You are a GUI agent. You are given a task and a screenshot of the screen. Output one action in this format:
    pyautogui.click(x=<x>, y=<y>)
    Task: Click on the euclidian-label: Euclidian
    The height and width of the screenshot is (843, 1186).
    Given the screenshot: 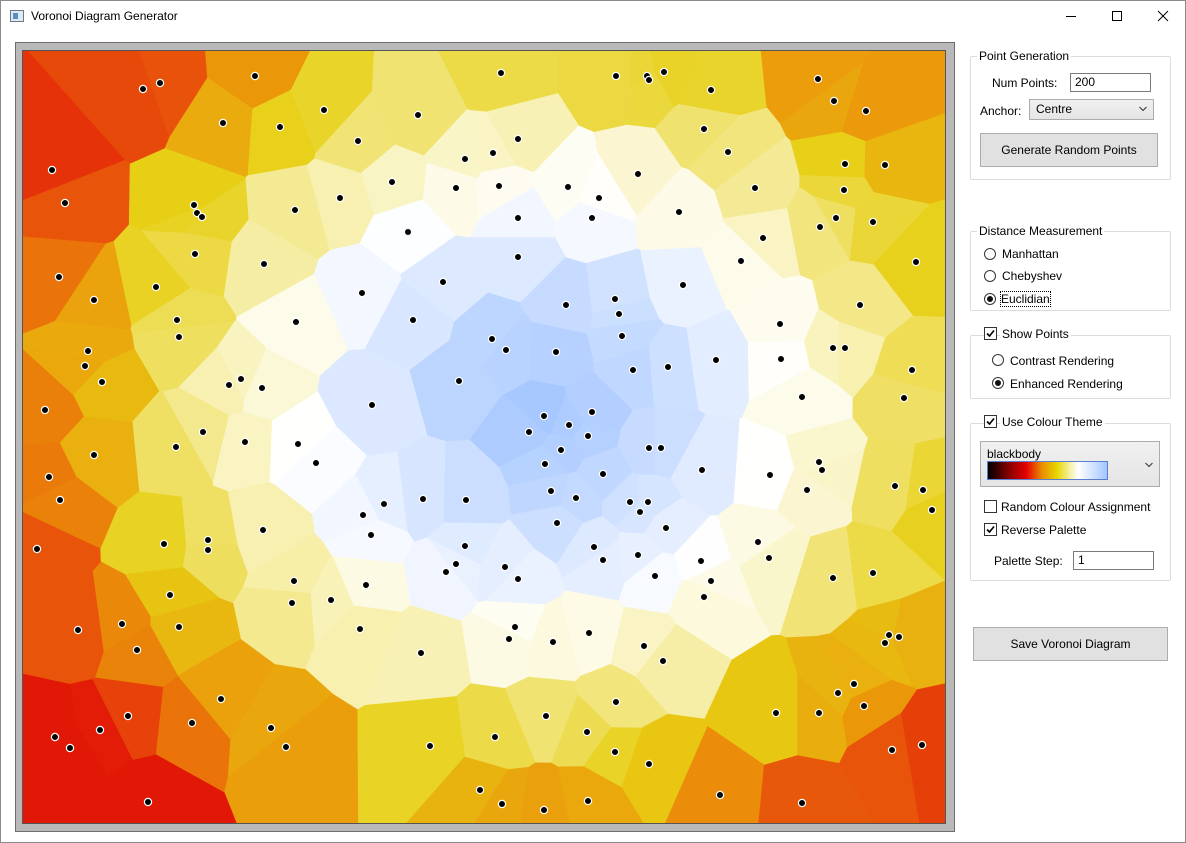 What is the action you would take?
    pyautogui.click(x=1025, y=299)
    